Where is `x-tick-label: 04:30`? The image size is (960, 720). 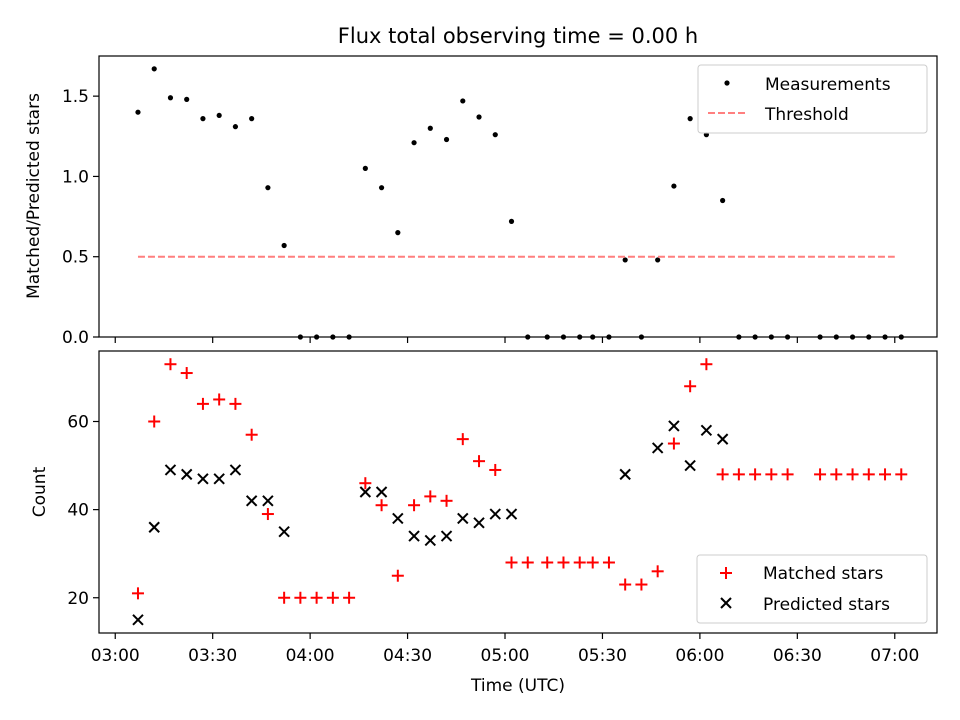
x-tick-label: 04:30 is located at coordinates (407, 656).